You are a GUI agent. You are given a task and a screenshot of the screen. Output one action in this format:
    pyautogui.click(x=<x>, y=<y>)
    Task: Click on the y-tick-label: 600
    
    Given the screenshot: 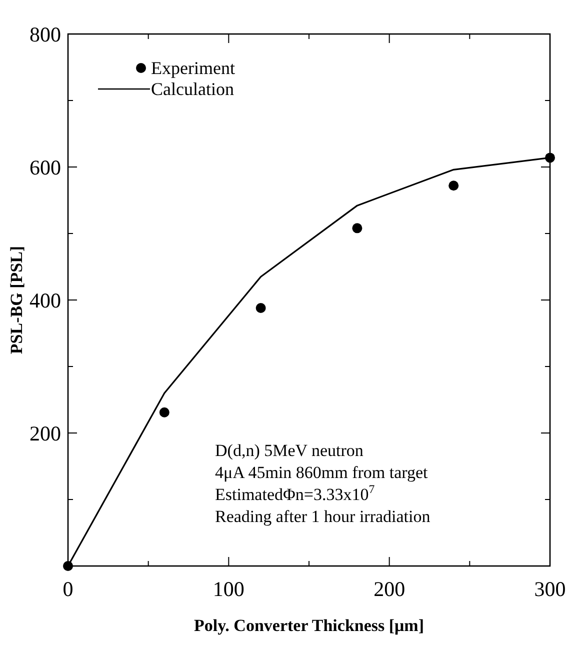 What is the action you would take?
    pyautogui.click(x=45, y=167)
    